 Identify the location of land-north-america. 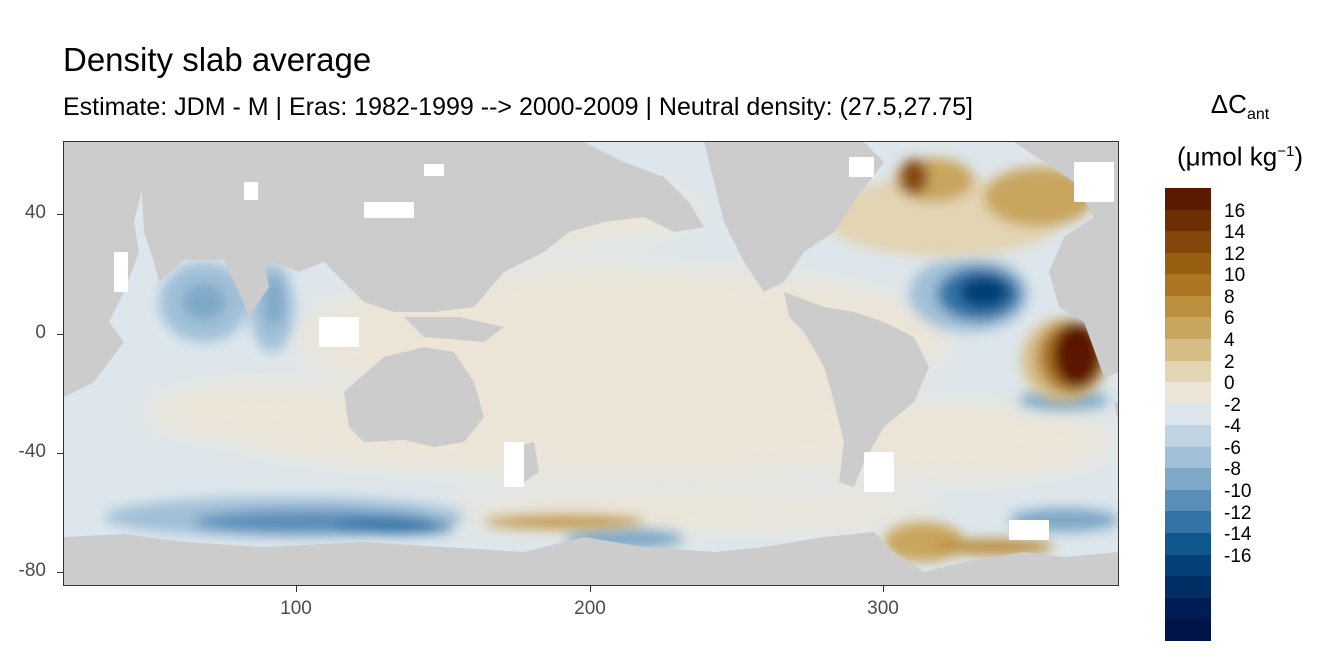
(794, 217).